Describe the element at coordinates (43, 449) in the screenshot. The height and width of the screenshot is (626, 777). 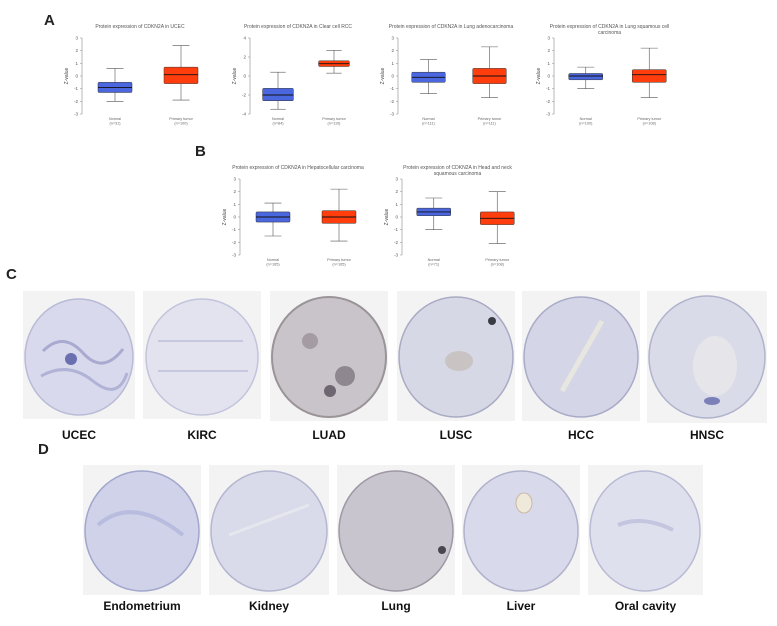
I see `panel-label-d: D` at that location.